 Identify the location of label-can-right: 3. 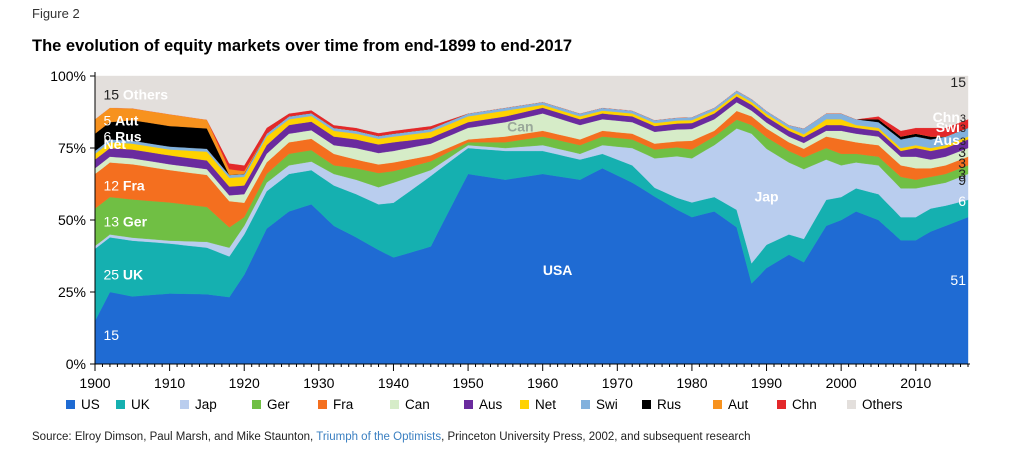
(962, 152).